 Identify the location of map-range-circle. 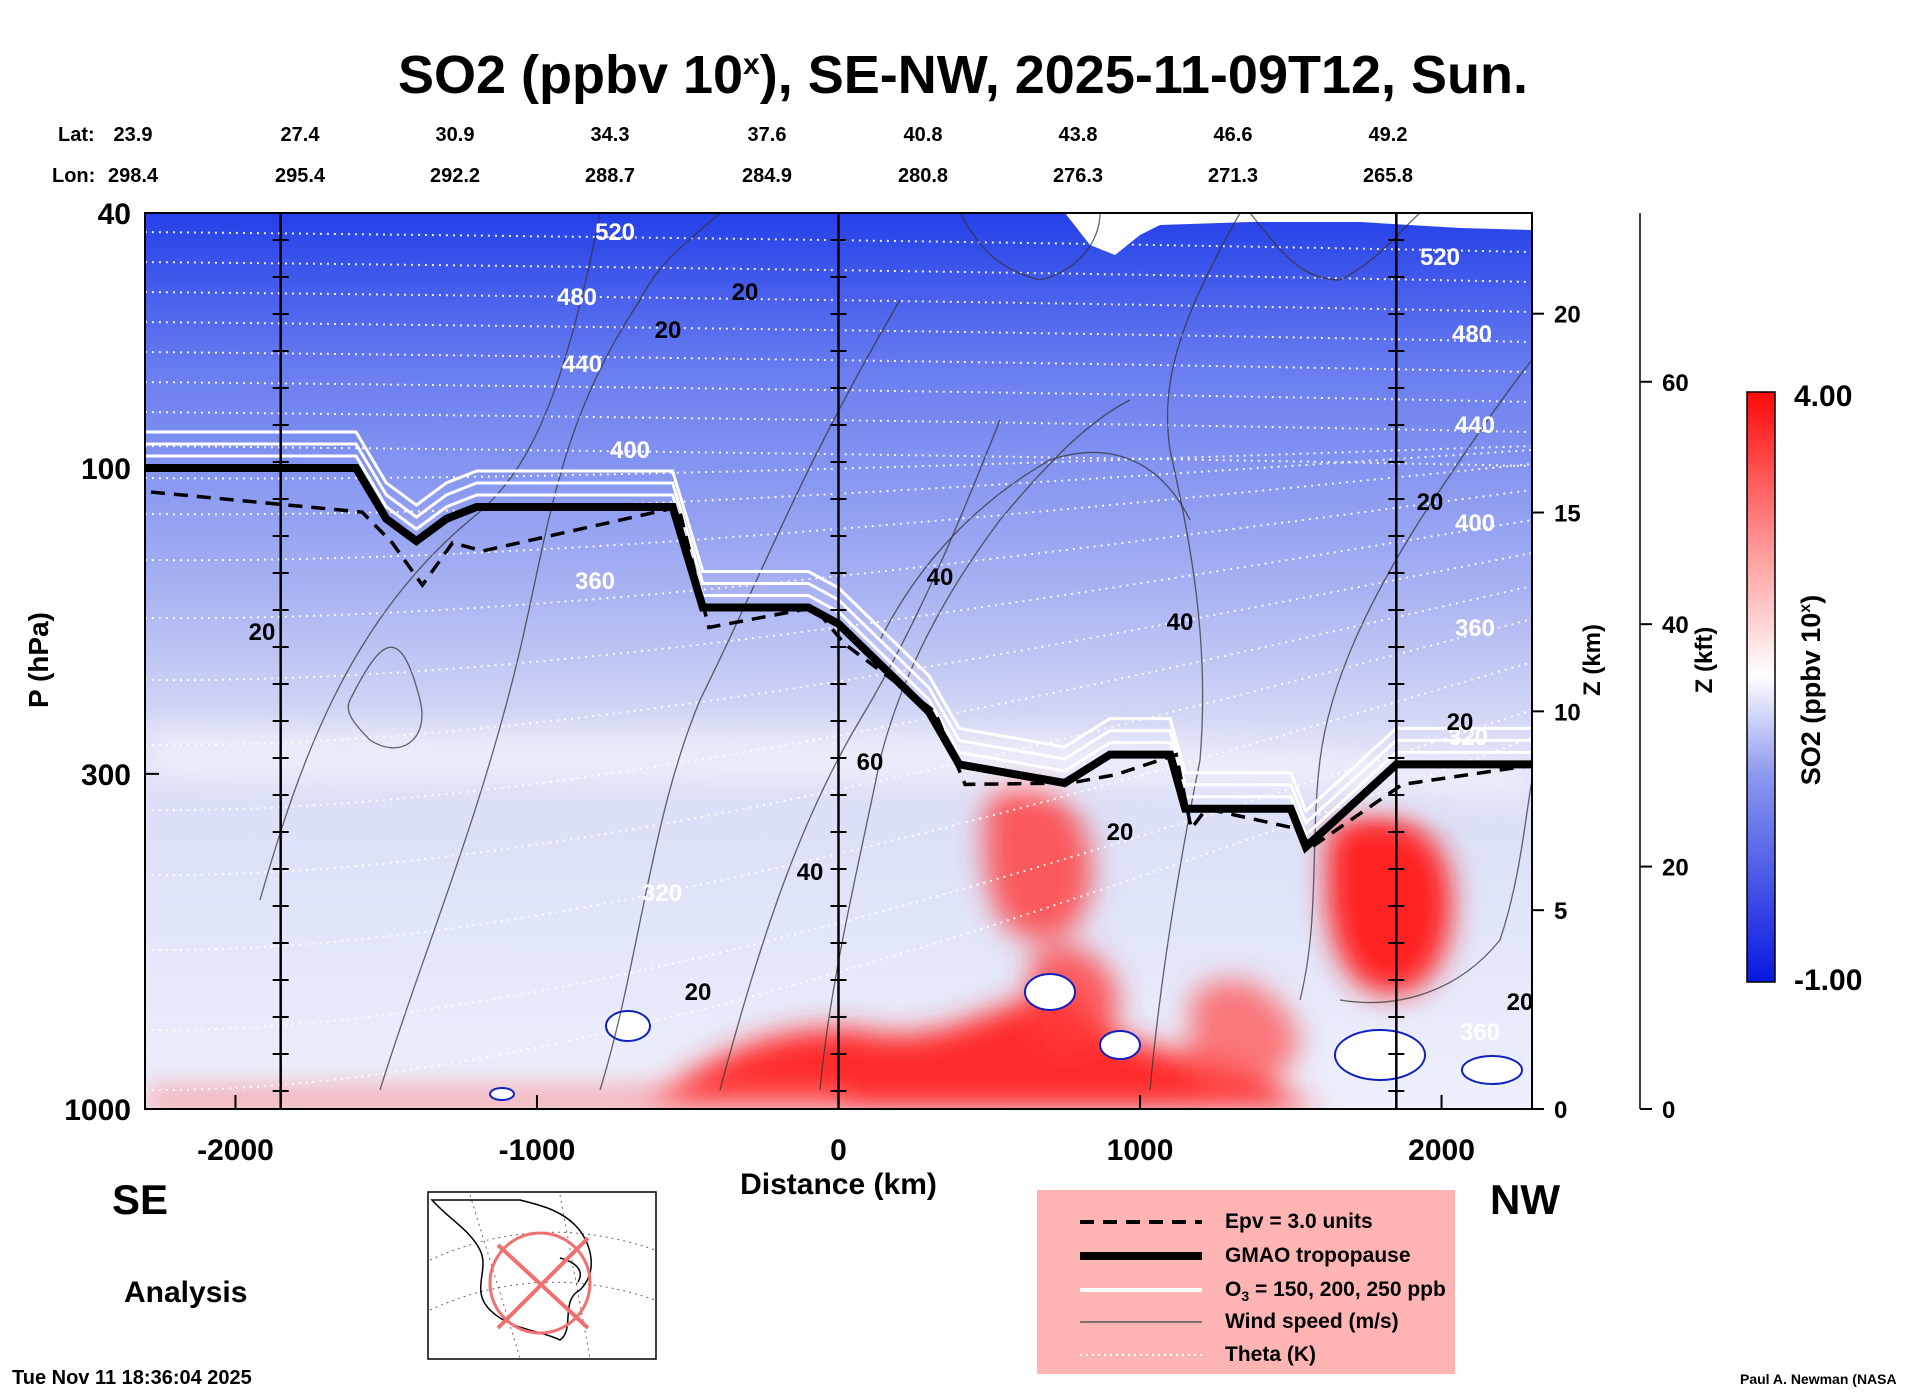
(540, 1283).